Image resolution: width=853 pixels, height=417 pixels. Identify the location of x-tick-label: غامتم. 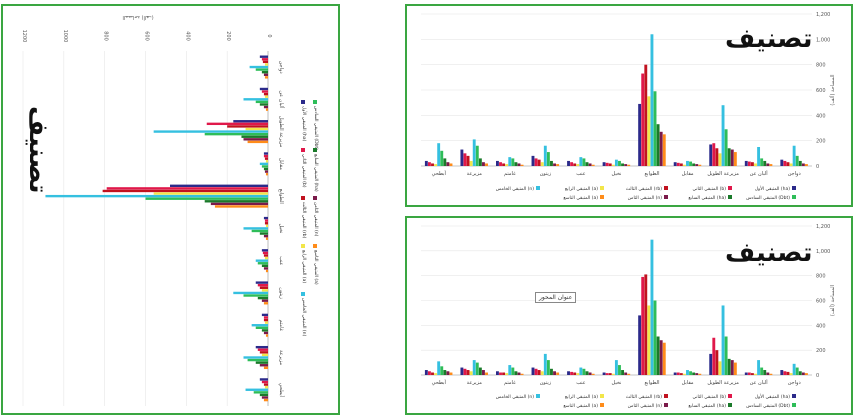
(510, 174).